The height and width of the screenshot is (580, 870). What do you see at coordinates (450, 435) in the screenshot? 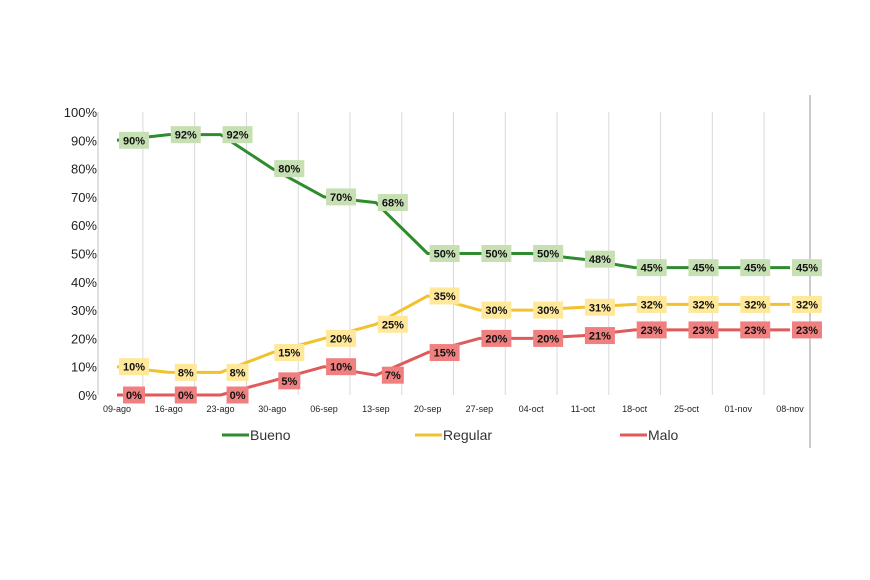
I see `legend: Bueno Regular Malo` at bounding box center [450, 435].